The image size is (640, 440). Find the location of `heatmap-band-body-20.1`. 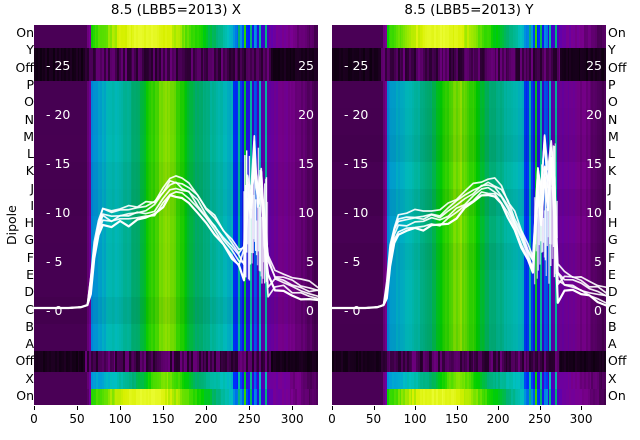

heatmap-band-body-20.1 is located at coordinates (176, 380).